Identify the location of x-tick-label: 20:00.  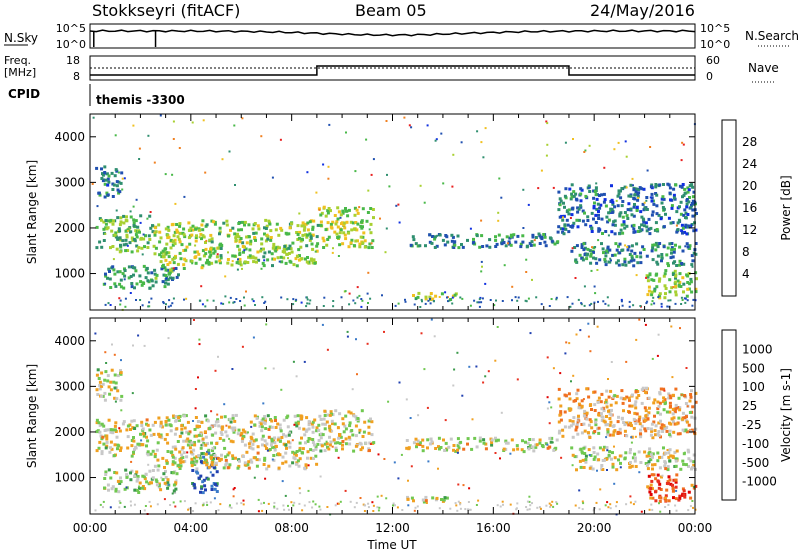
(594, 528).